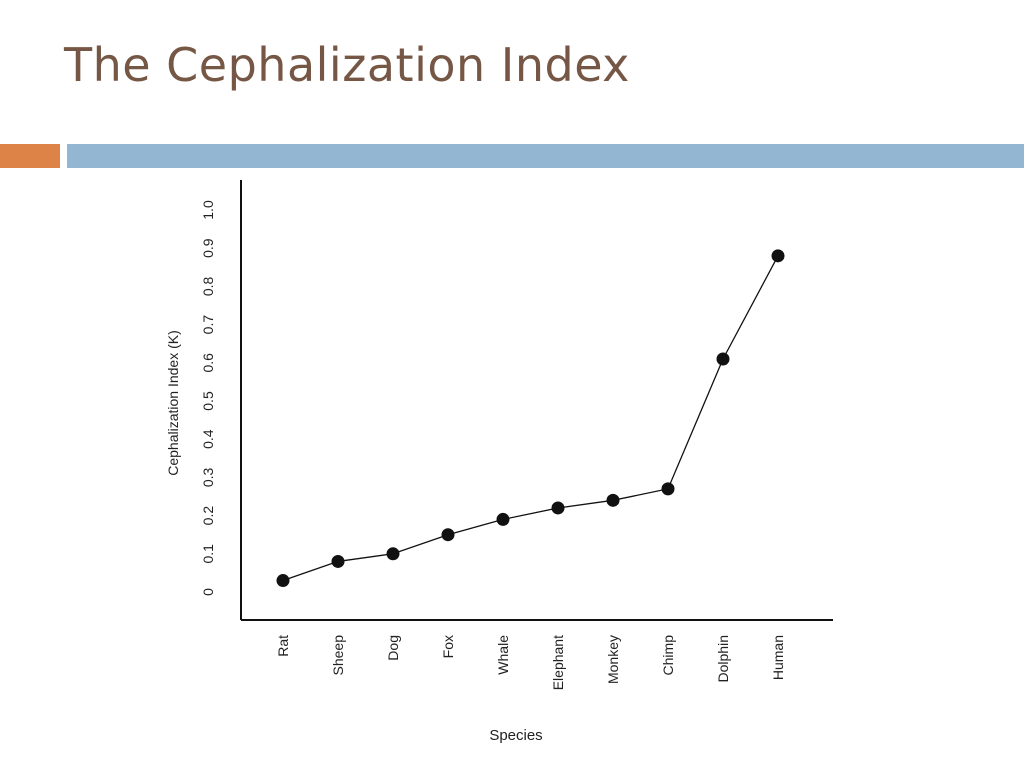  Describe the element at coordinates (208, 477) in the screenshot. I see `y-tick-label: 0.3` at that location.